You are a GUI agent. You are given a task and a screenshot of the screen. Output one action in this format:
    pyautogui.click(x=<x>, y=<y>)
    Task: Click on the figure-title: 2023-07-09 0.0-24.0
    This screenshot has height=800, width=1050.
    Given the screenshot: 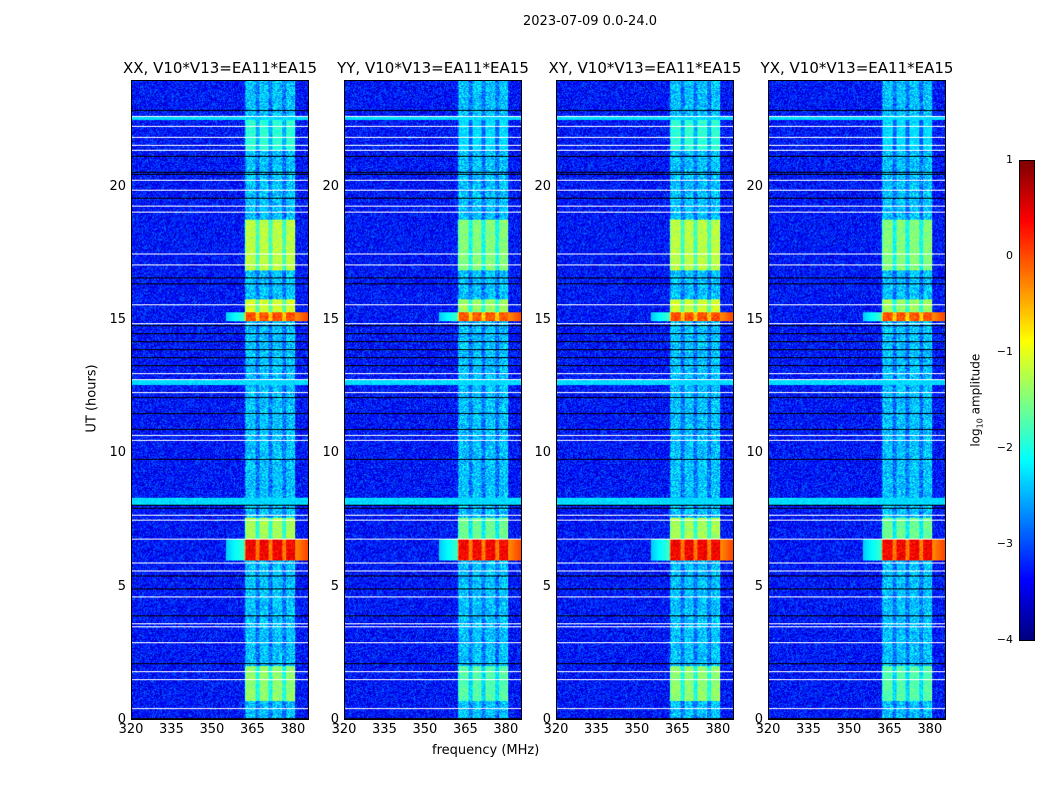 What is the action you would take?
    pyautogui.click(x=590, y=21)
    